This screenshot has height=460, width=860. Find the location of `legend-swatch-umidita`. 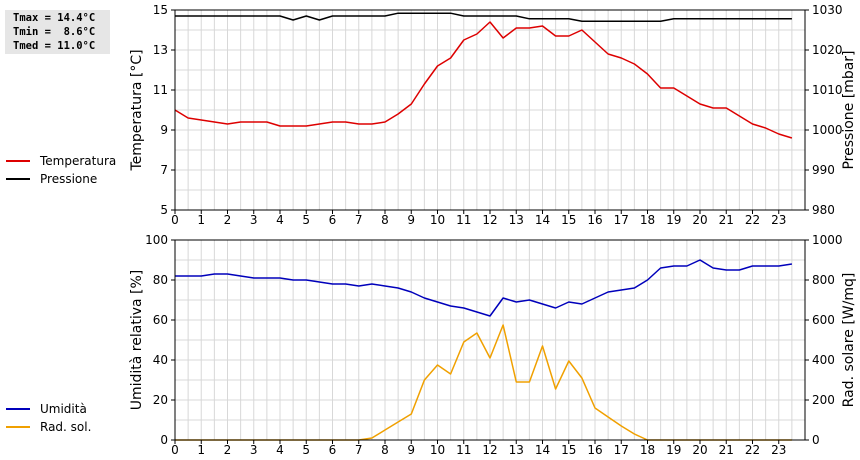

legend-swatch-umidita is located at coordinates (18, 409).